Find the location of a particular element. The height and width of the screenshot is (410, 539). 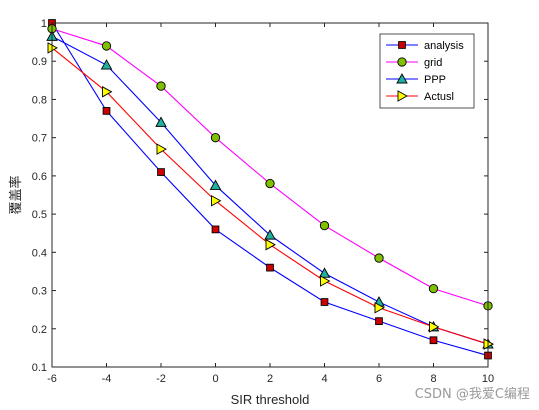

x-tick-label: 10 is located at coordinates (488, 379).